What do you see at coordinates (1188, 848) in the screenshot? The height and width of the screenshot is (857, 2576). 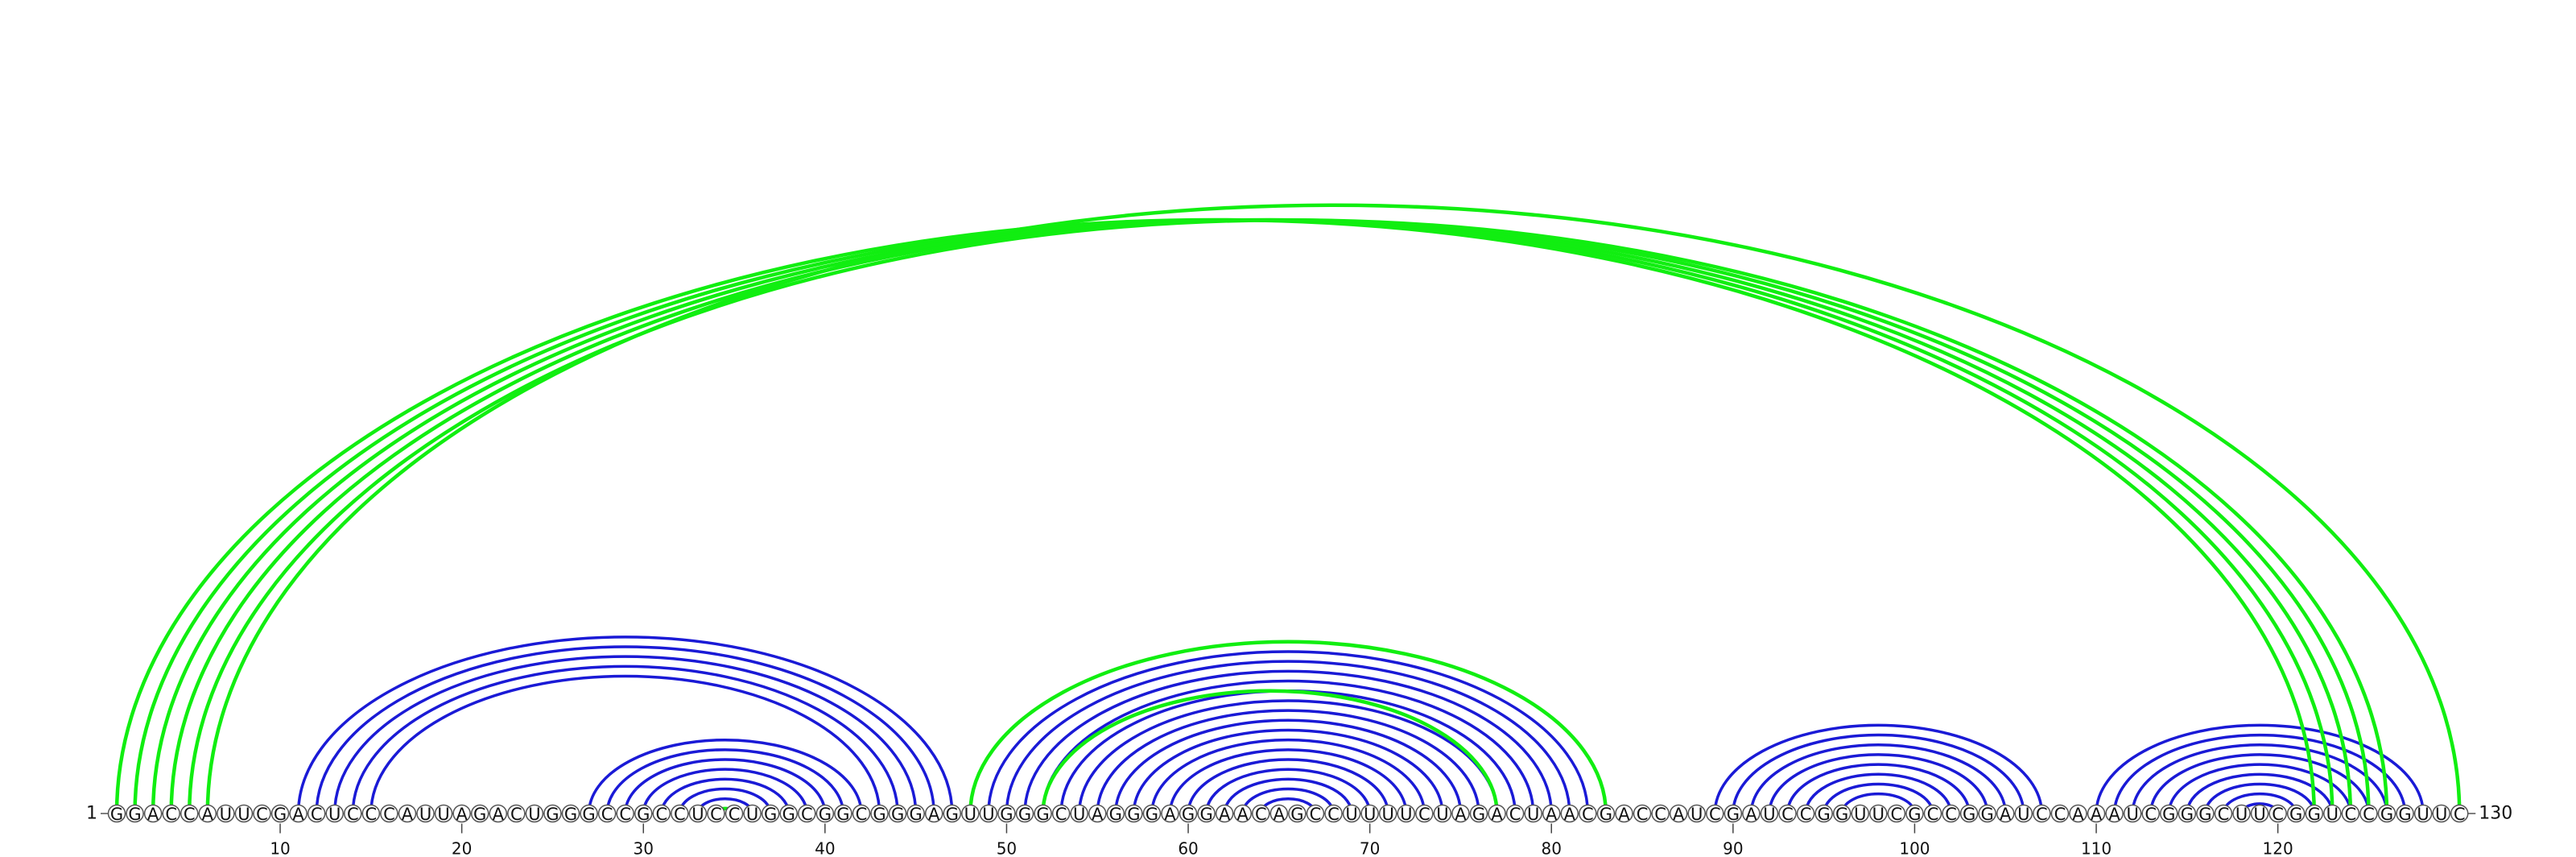 I see `tick-label-60: 60` at bounding box center [1188, 848].